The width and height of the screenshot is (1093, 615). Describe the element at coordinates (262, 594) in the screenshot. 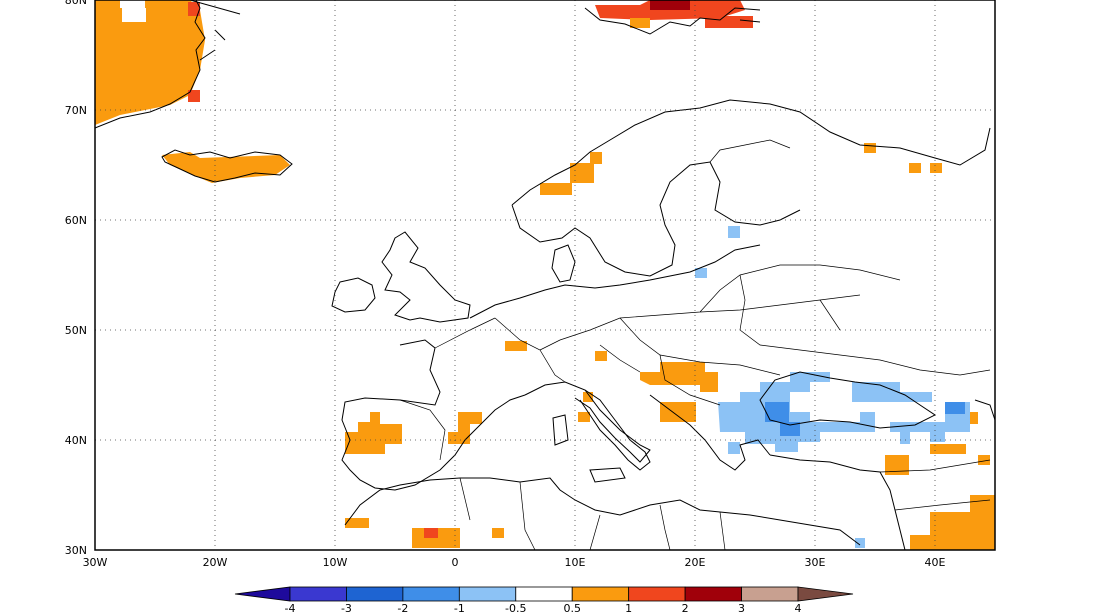

I see `colorbar-arrow-low` at that location.